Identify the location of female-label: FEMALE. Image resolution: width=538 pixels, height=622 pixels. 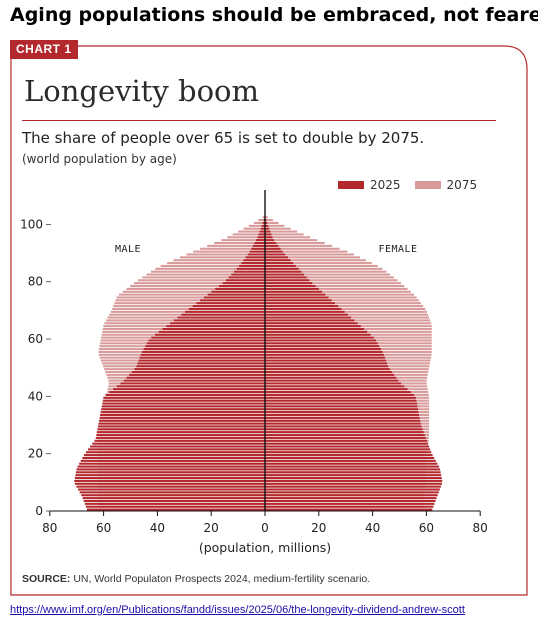
(397, 249).